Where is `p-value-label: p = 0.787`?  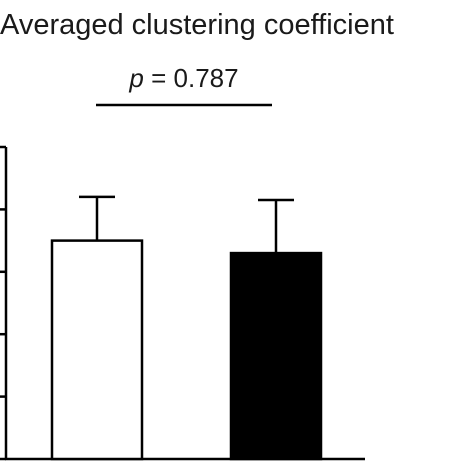 p-value-label: p = 0.787 is located at coordinates (183, 78).